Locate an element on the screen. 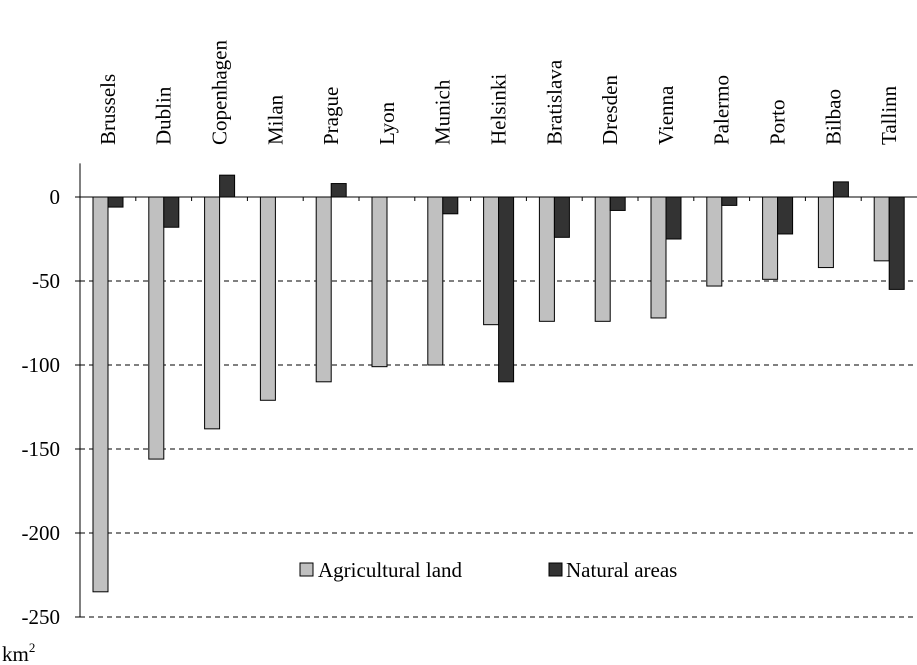 This screenshot has width=917, height=665. category-label-tallinn: Tallinn is located at coordinates (889, 115).